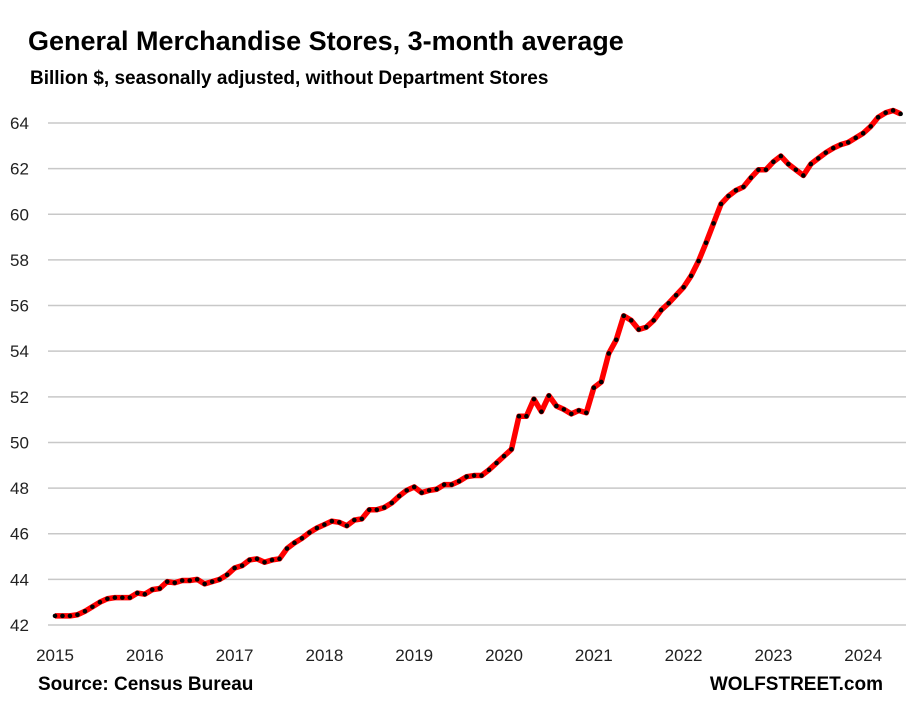  What do you see at coordinates (684, 655) in the screenshot?
I see `x-tick-label: 2022` at bounding box center [684, 655].